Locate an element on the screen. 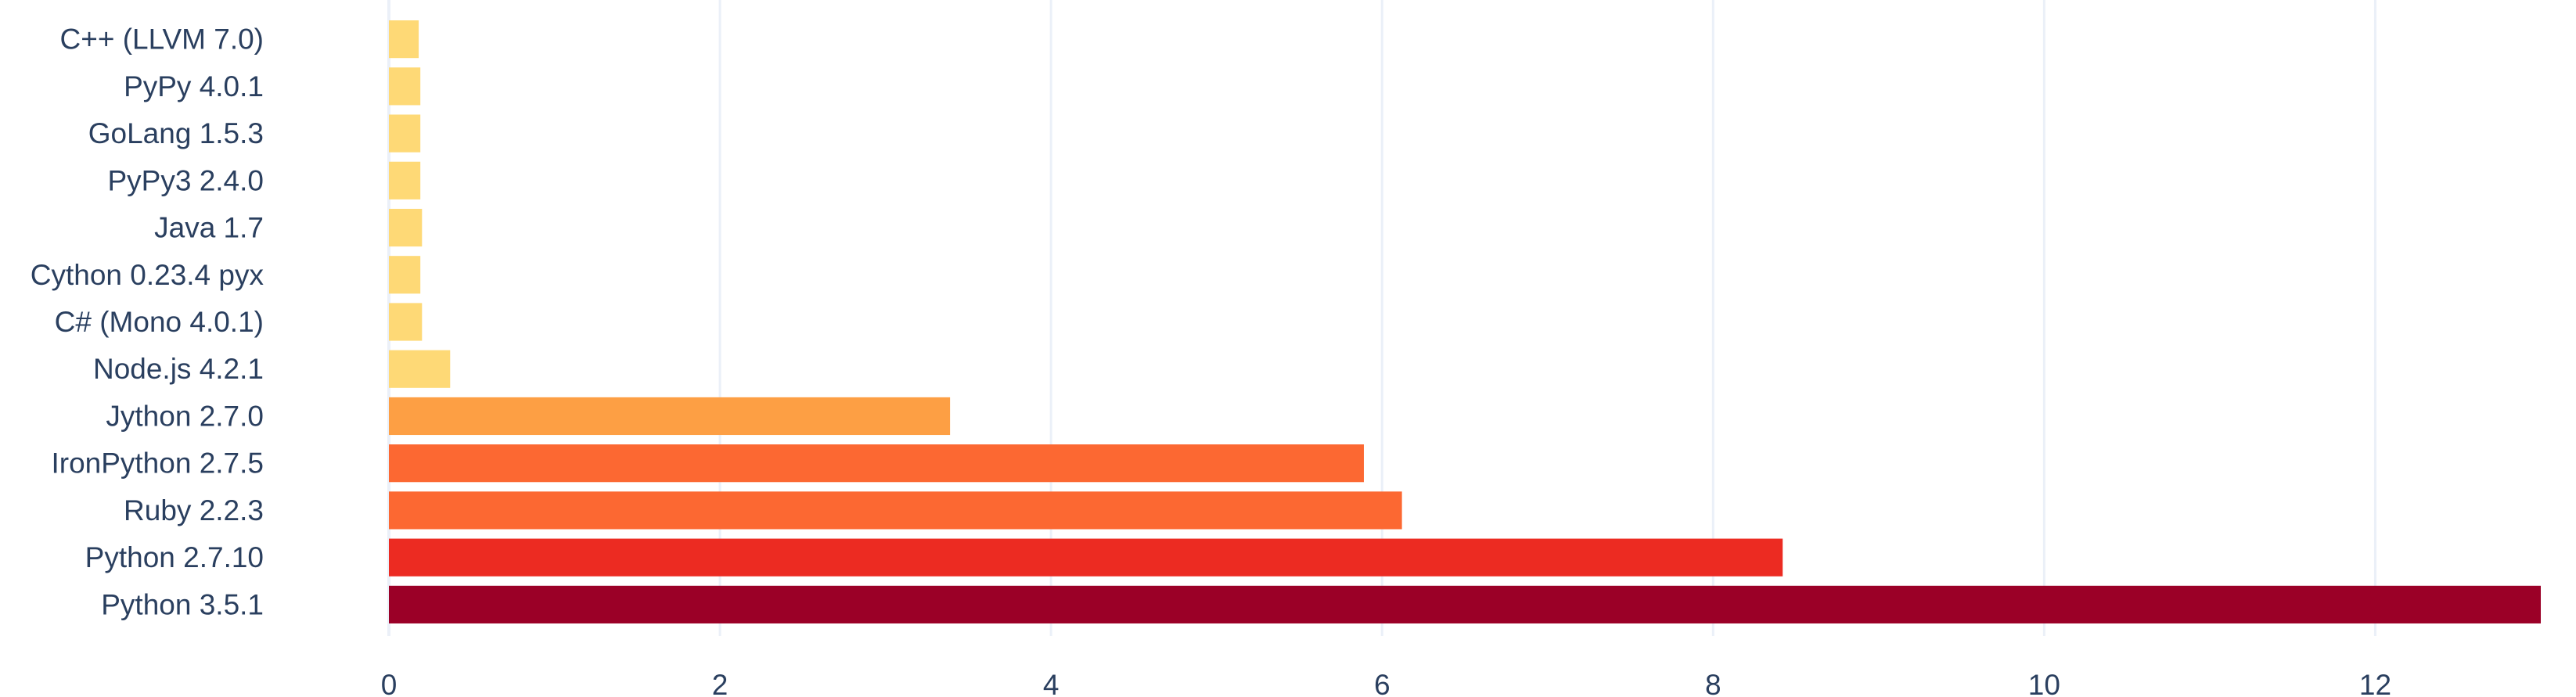 Image resolution: width=2576 pixels, height=697 pixels. category-label: C++ (LLVM 7.0) is located at coordinates (162, 39).